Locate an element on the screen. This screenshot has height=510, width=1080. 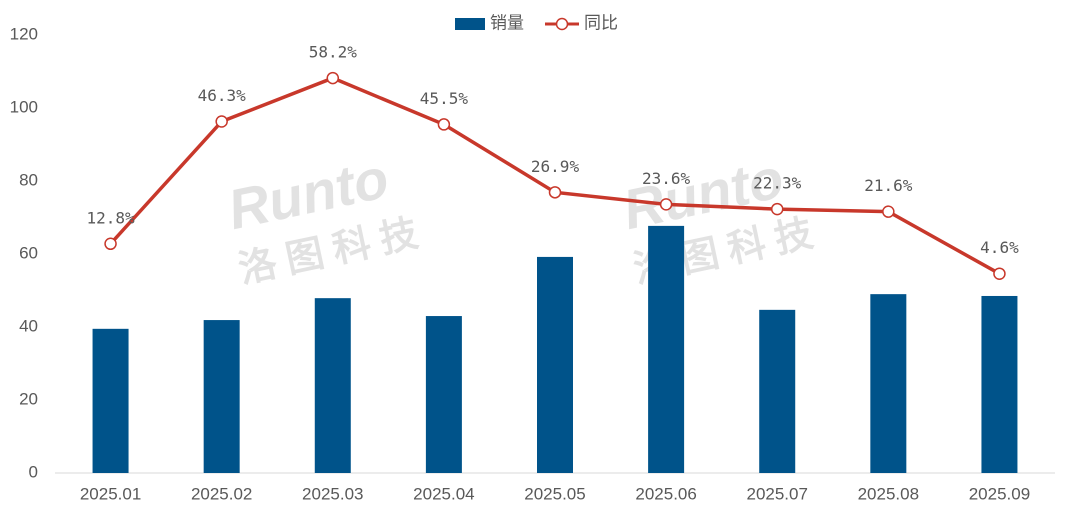
legend-label: 同比 is located at coordinates (601, 22).